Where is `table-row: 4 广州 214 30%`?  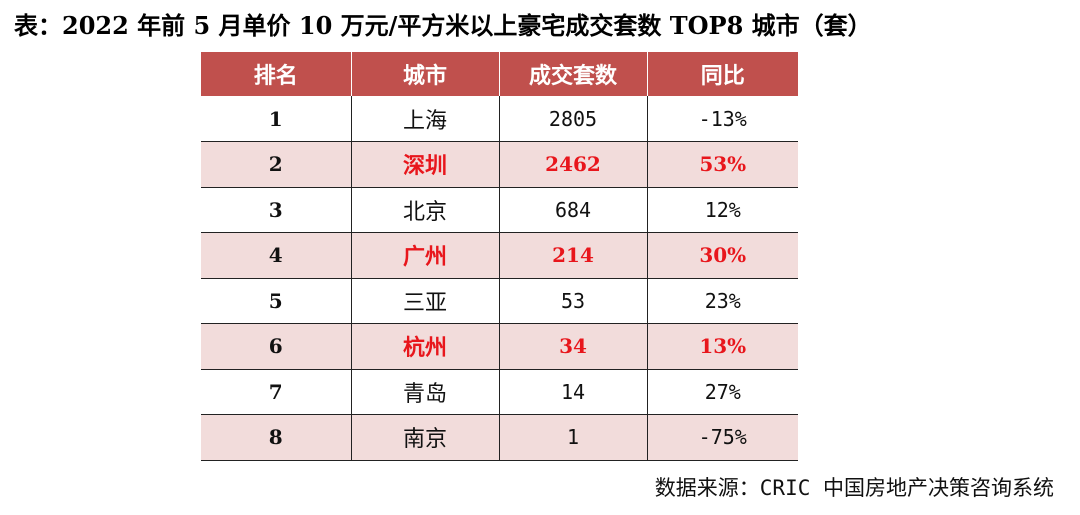 table-row: 4 广州 214 30% is located at coordinates (499, 255).